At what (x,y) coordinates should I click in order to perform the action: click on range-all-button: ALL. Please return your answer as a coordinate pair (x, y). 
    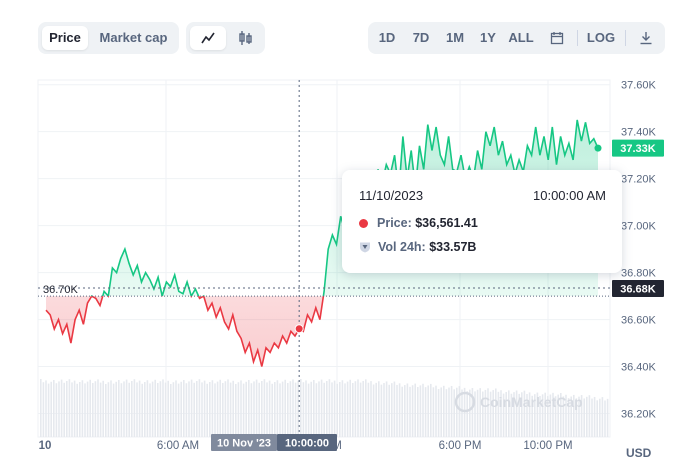
    Looking at the image, I should click on (521, 37).